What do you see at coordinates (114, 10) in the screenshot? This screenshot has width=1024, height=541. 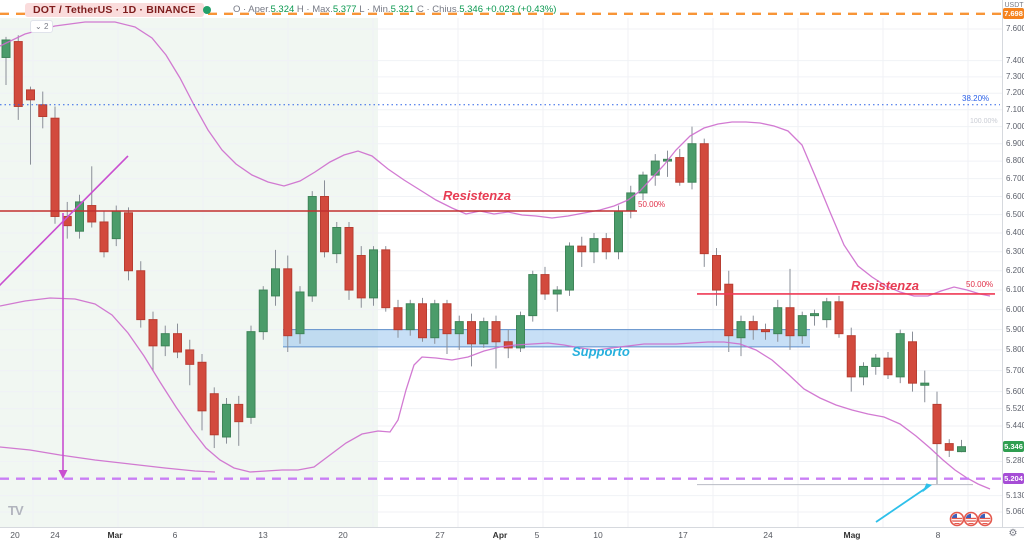 I see `symbol-title: DOT / TetherUS · 1D · BINANCE` at bounding box center [114, 10].